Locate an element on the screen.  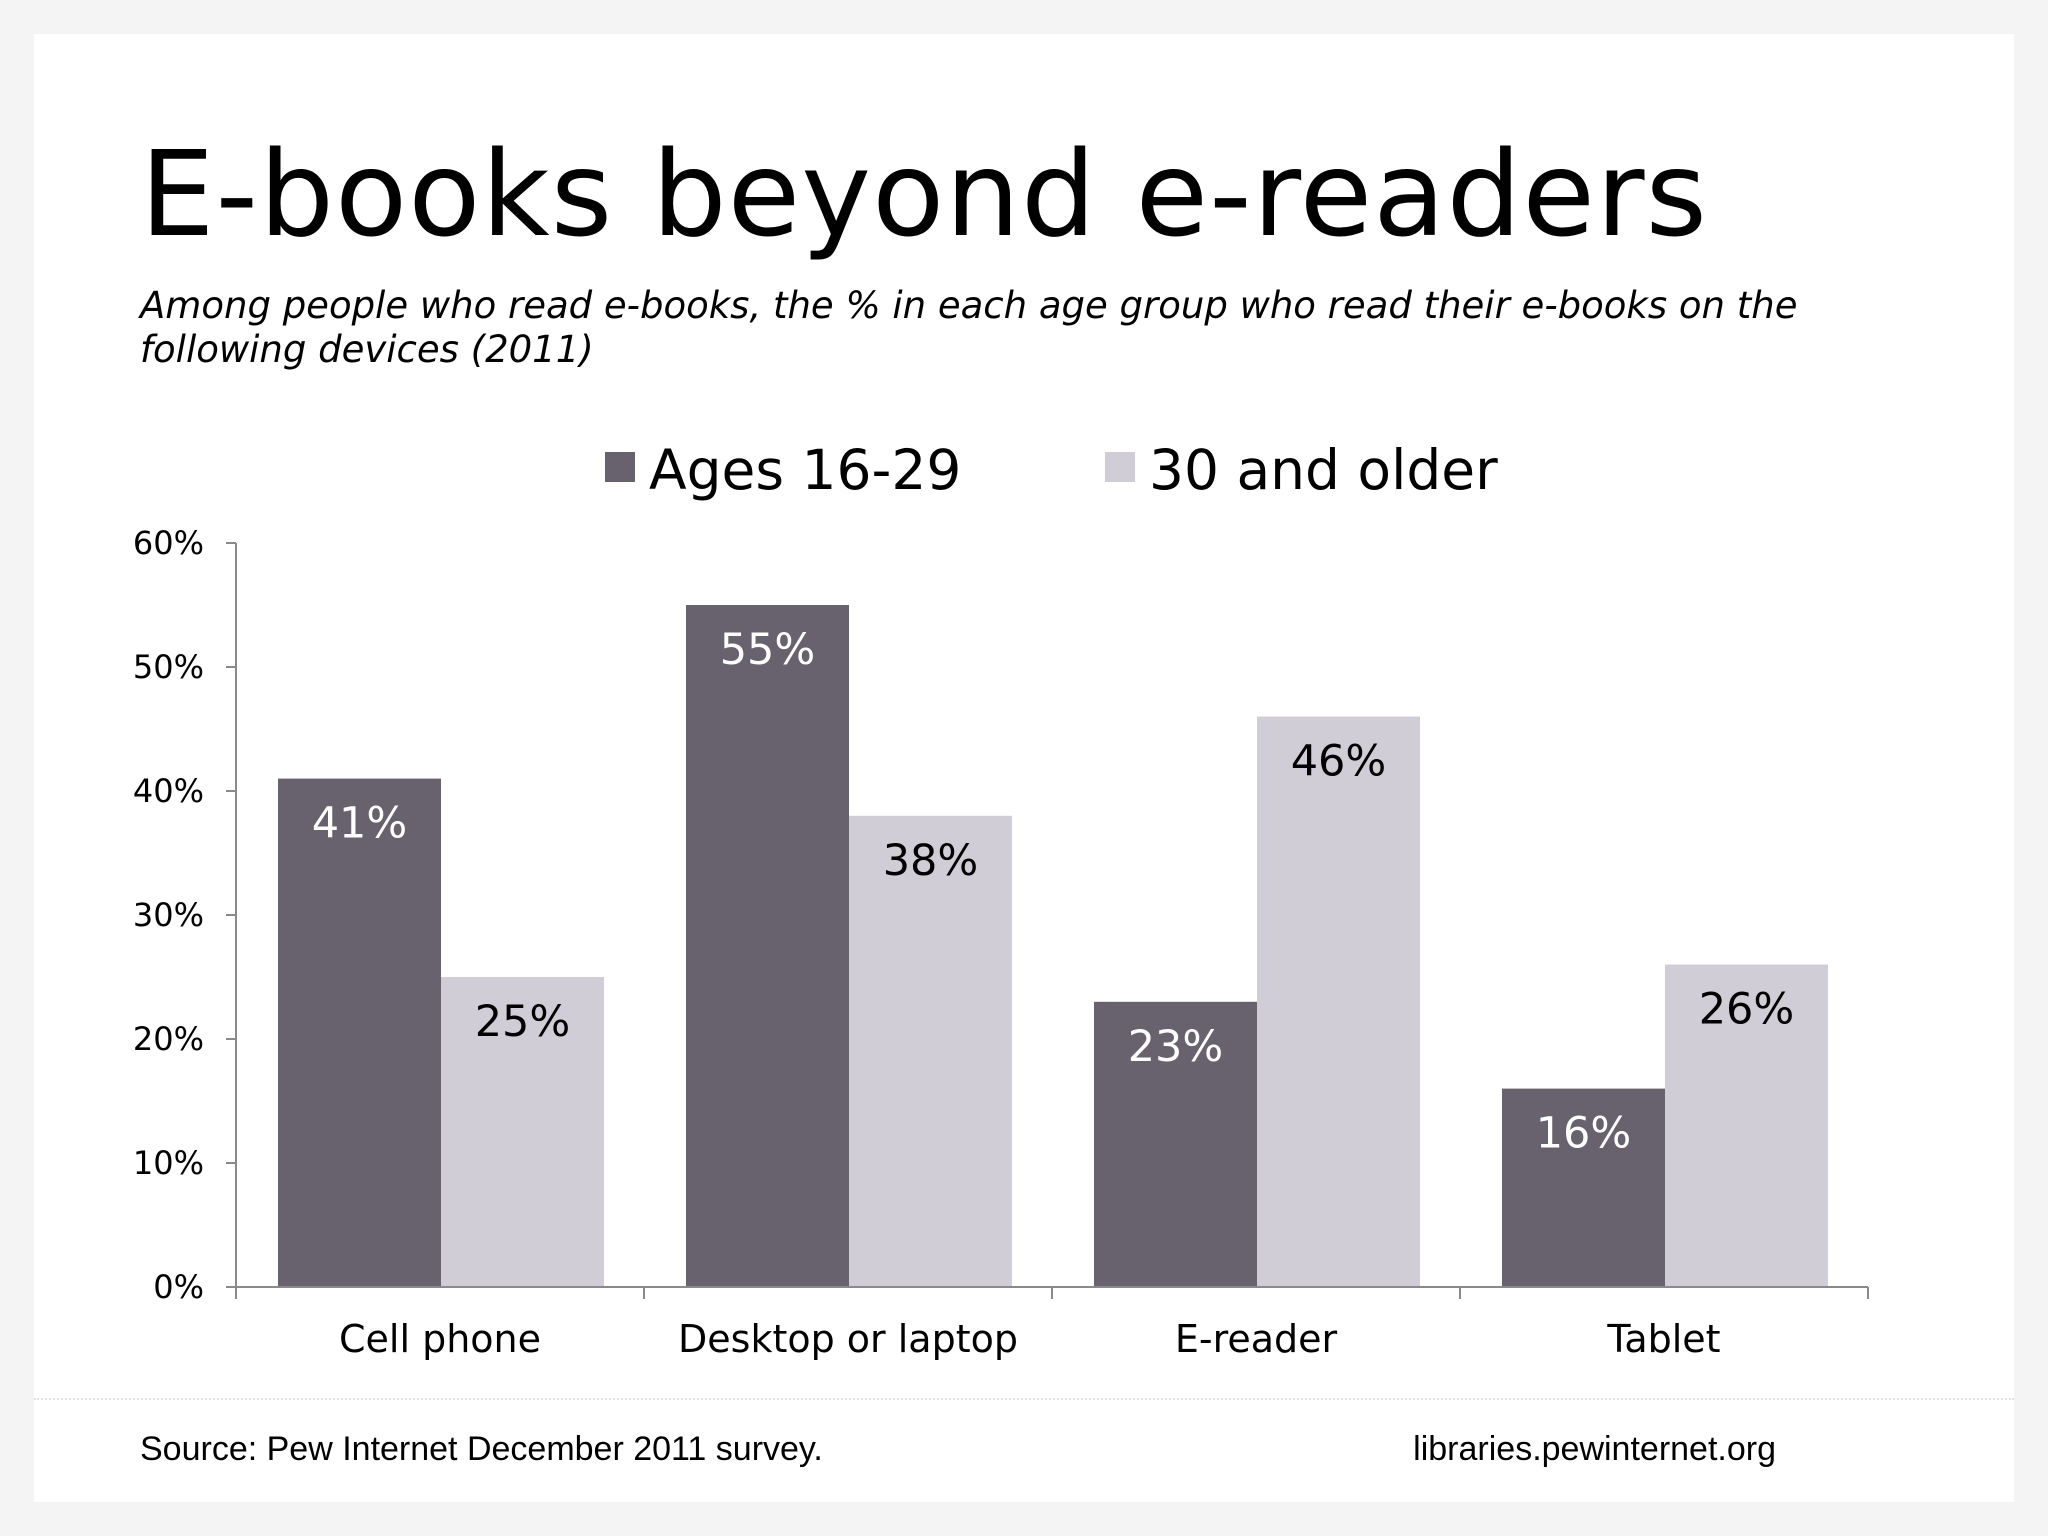
site-url: libraries.pewinternet.org is located at coordinates (1594, 1449).